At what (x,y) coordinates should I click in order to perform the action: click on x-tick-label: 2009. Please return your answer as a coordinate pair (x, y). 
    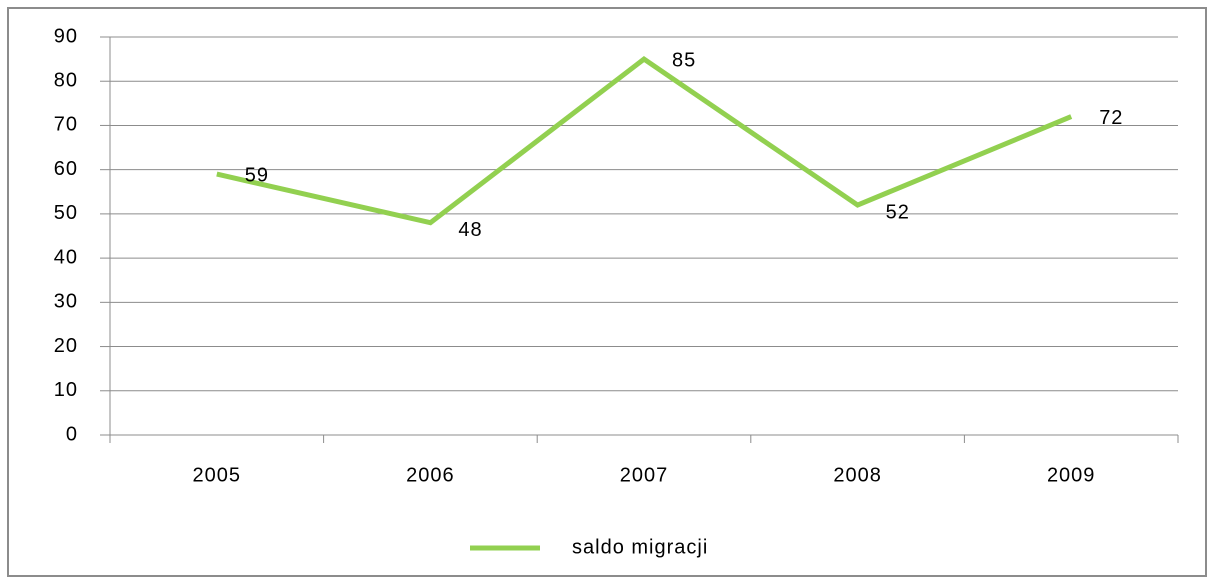
    Looking at the image, I should click on (1071, 475).